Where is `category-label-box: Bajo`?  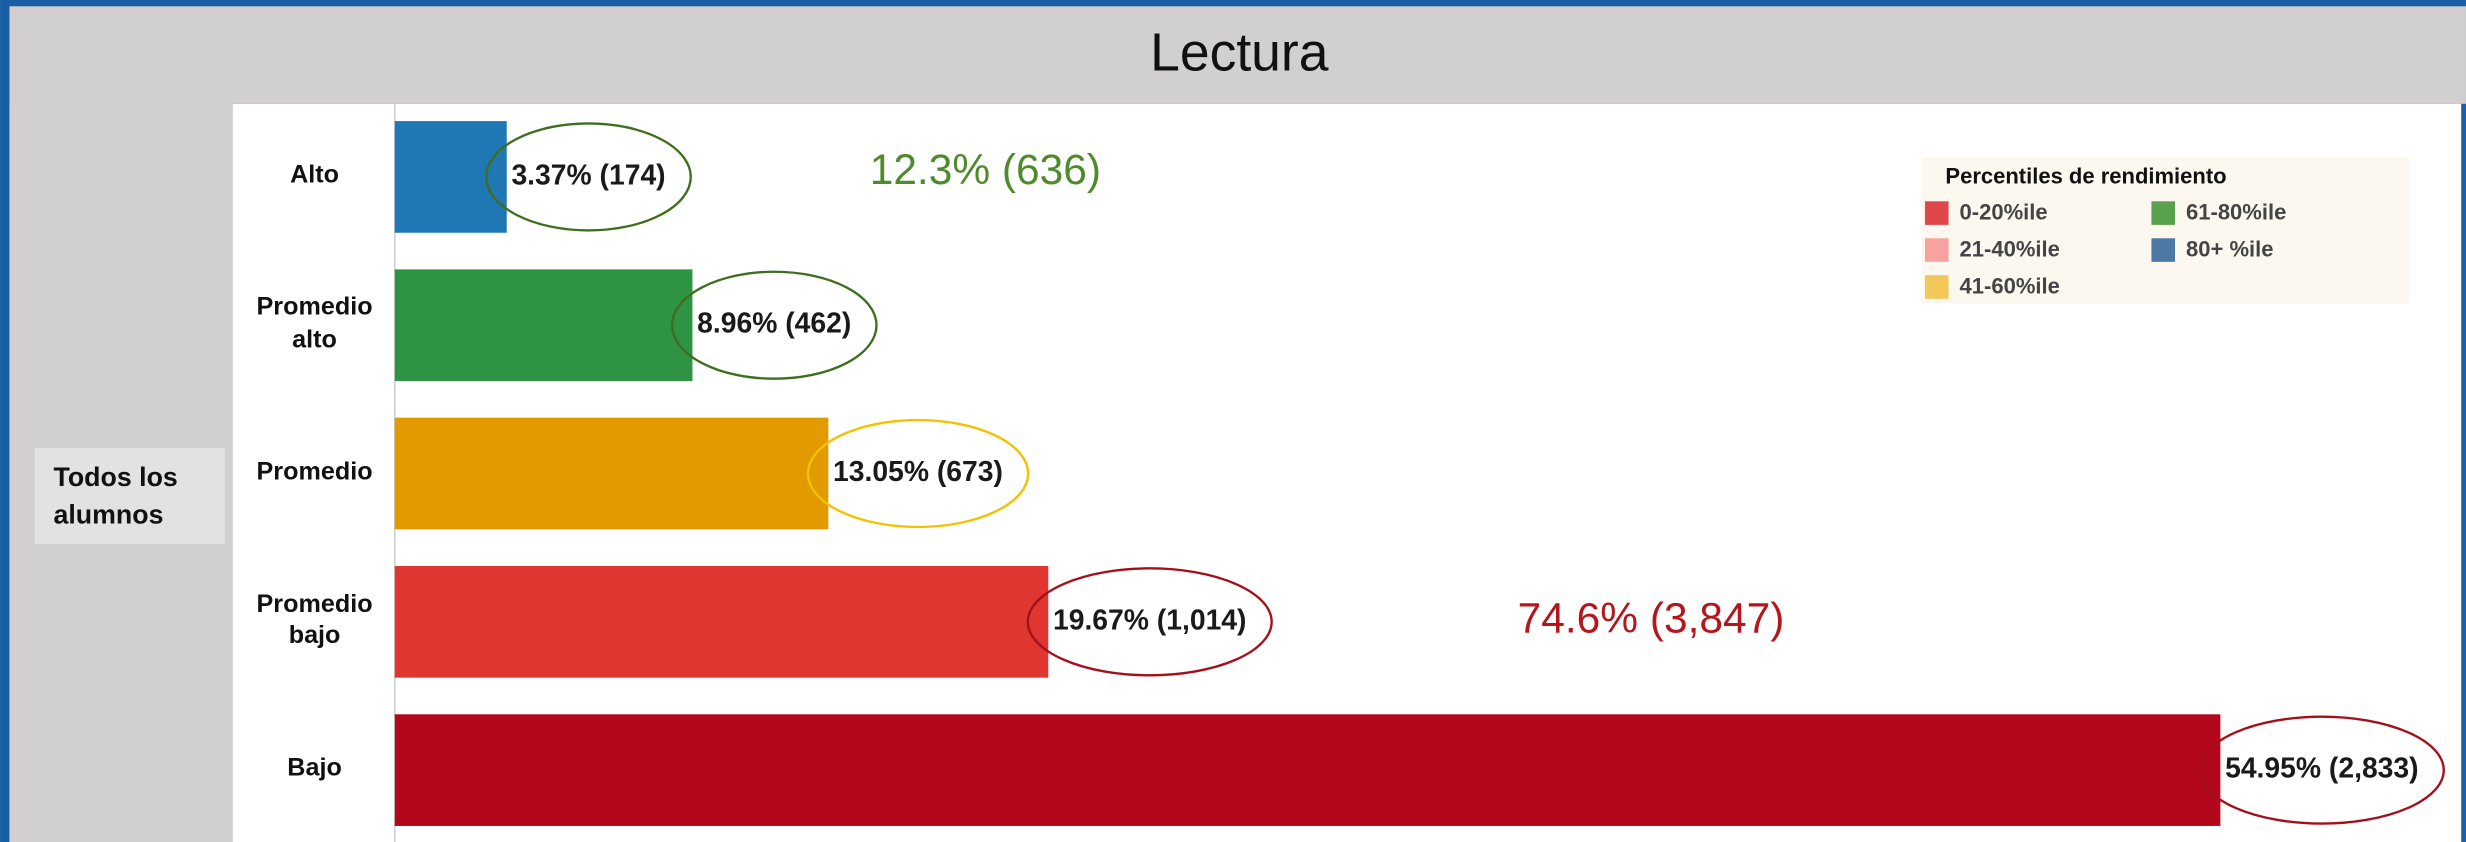 category-label-box: Bajo is located at coordinates (314, 769).